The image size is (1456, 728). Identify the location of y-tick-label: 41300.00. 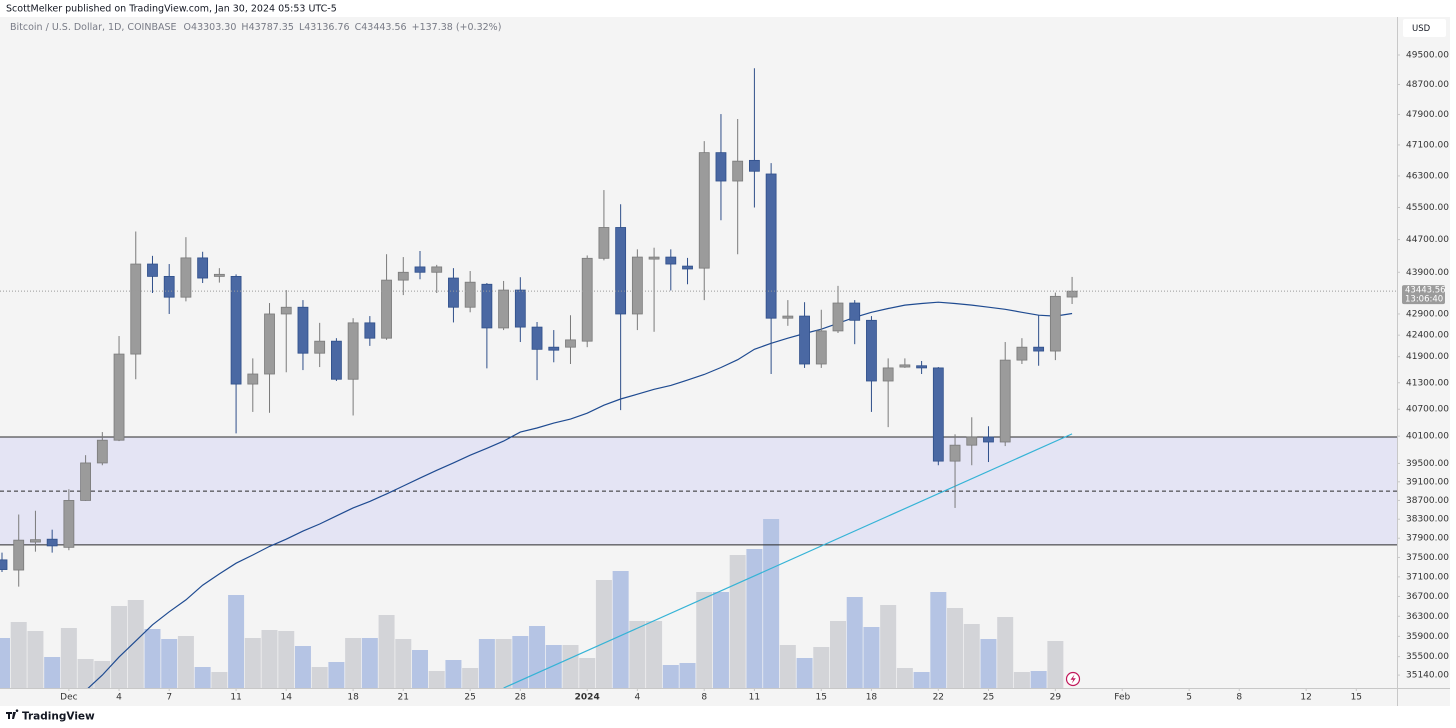
(1427, 383).